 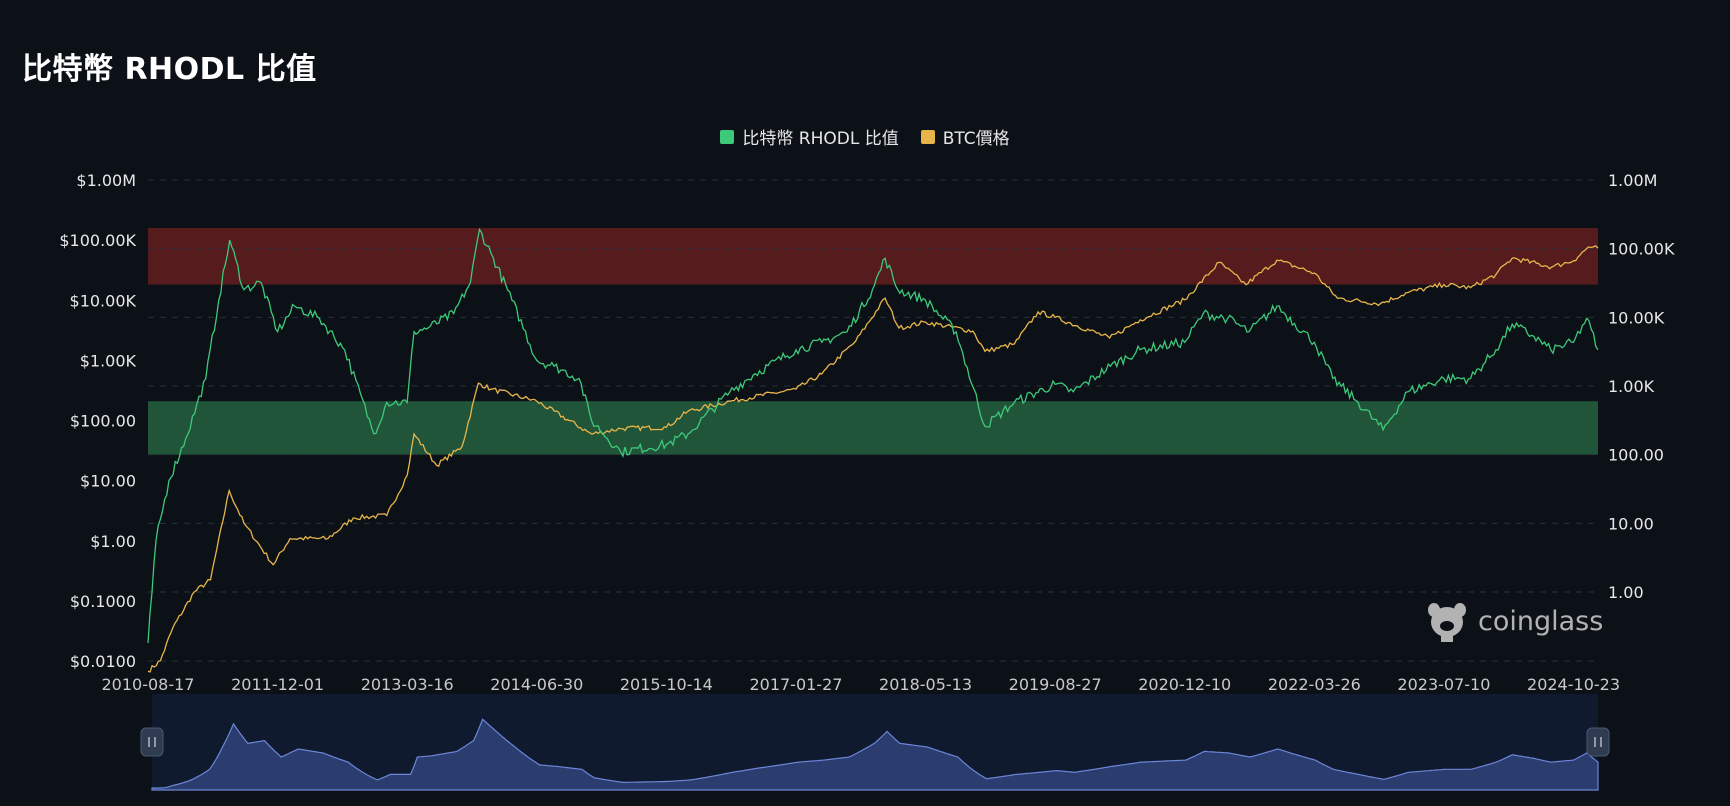 I want to click on range-navigator, so click(x=875, y=742).